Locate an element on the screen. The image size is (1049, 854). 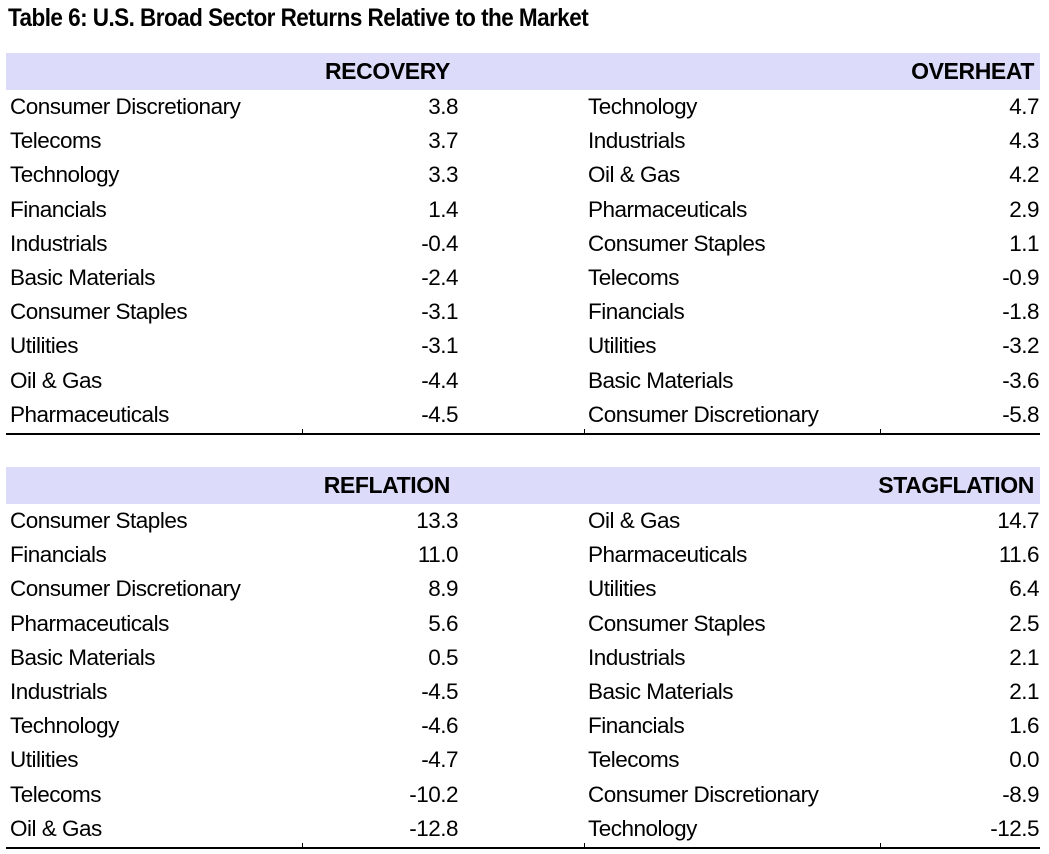
table-row: Consumer Staples -3.1 is located at coordinates (232, 312).